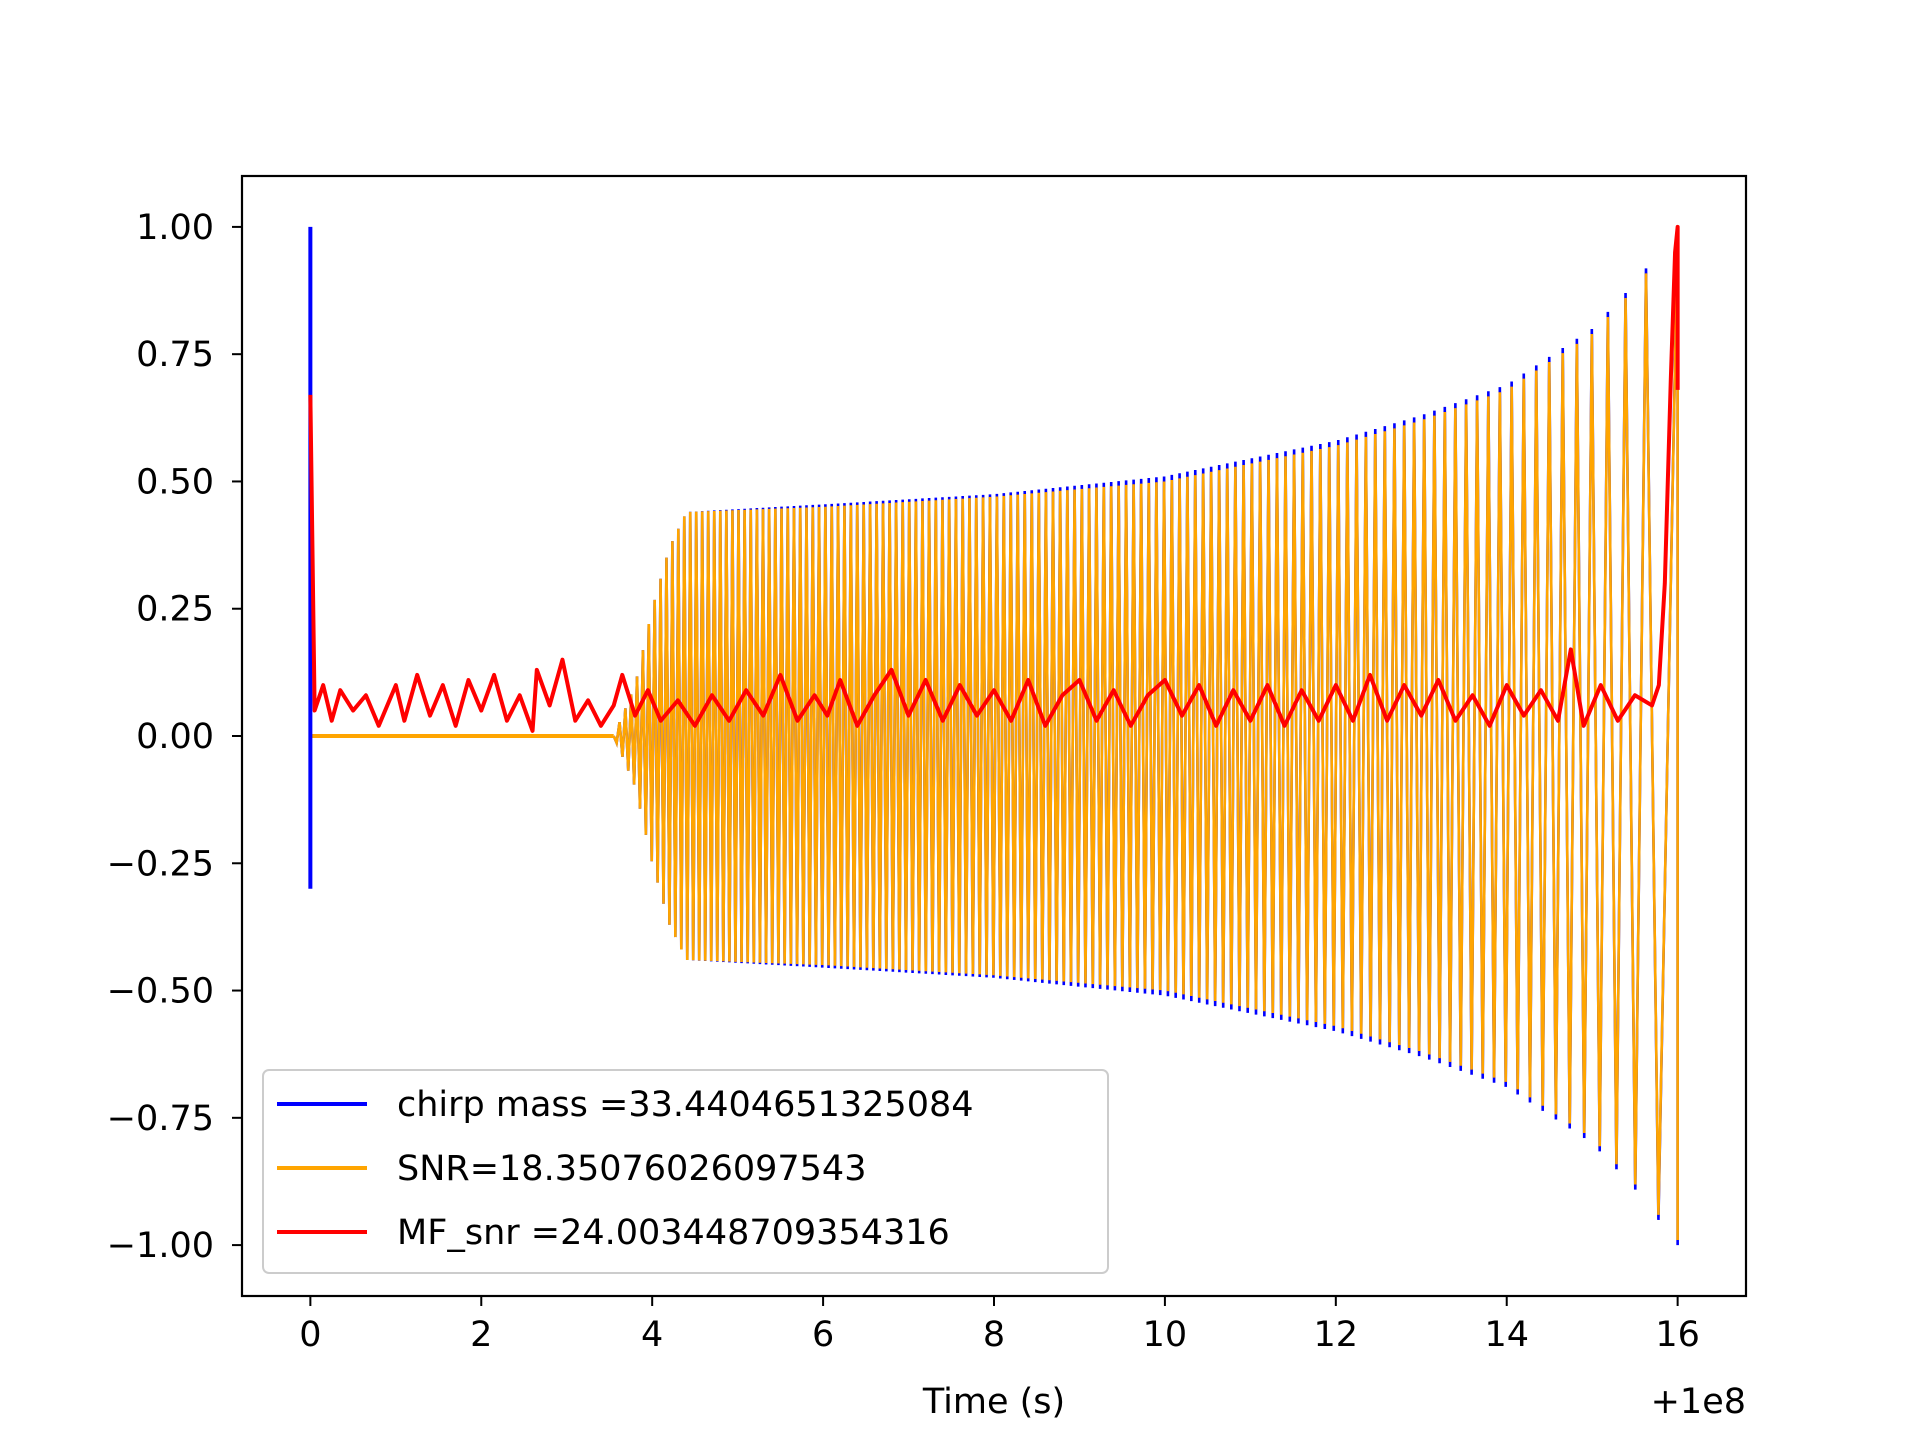 This screenshot has width=1920, height=1440. What do you see at coordinates (823, 1335) in the screenshot?
I see `x-tick-label: 6` at bounding box center [823, 1335].